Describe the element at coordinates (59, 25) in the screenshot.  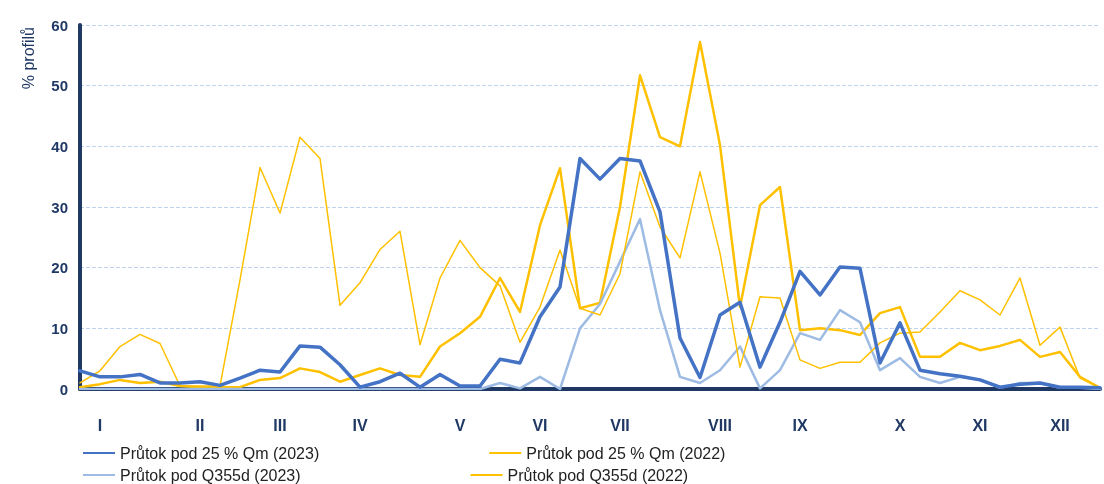
I see `y-tick-label: 60` at that location.